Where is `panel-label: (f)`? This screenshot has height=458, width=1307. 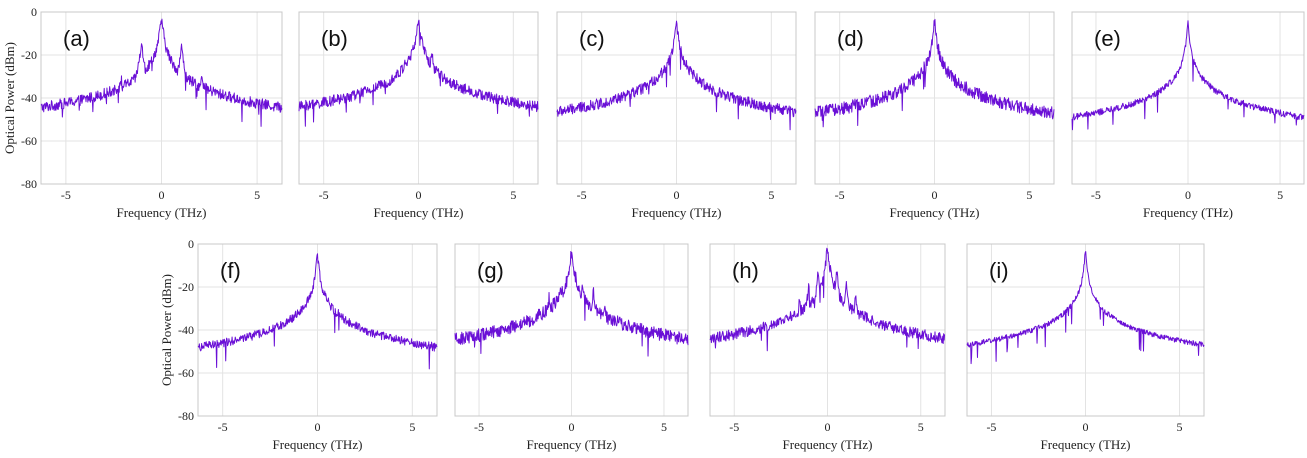
panel-label: (f) is located at coordinates (230, 270).